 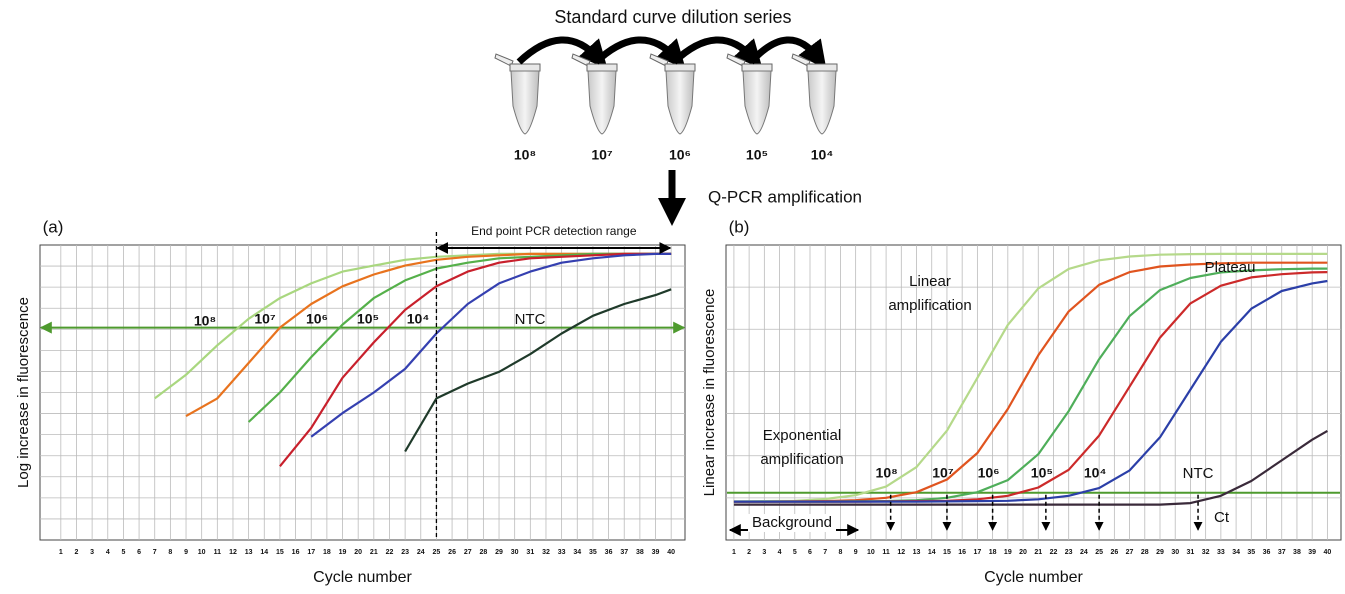 What do you see at coordinates (546, 552) in the screenshot?
I see `x-tick-label: 32` at bounding box center [546, 552].